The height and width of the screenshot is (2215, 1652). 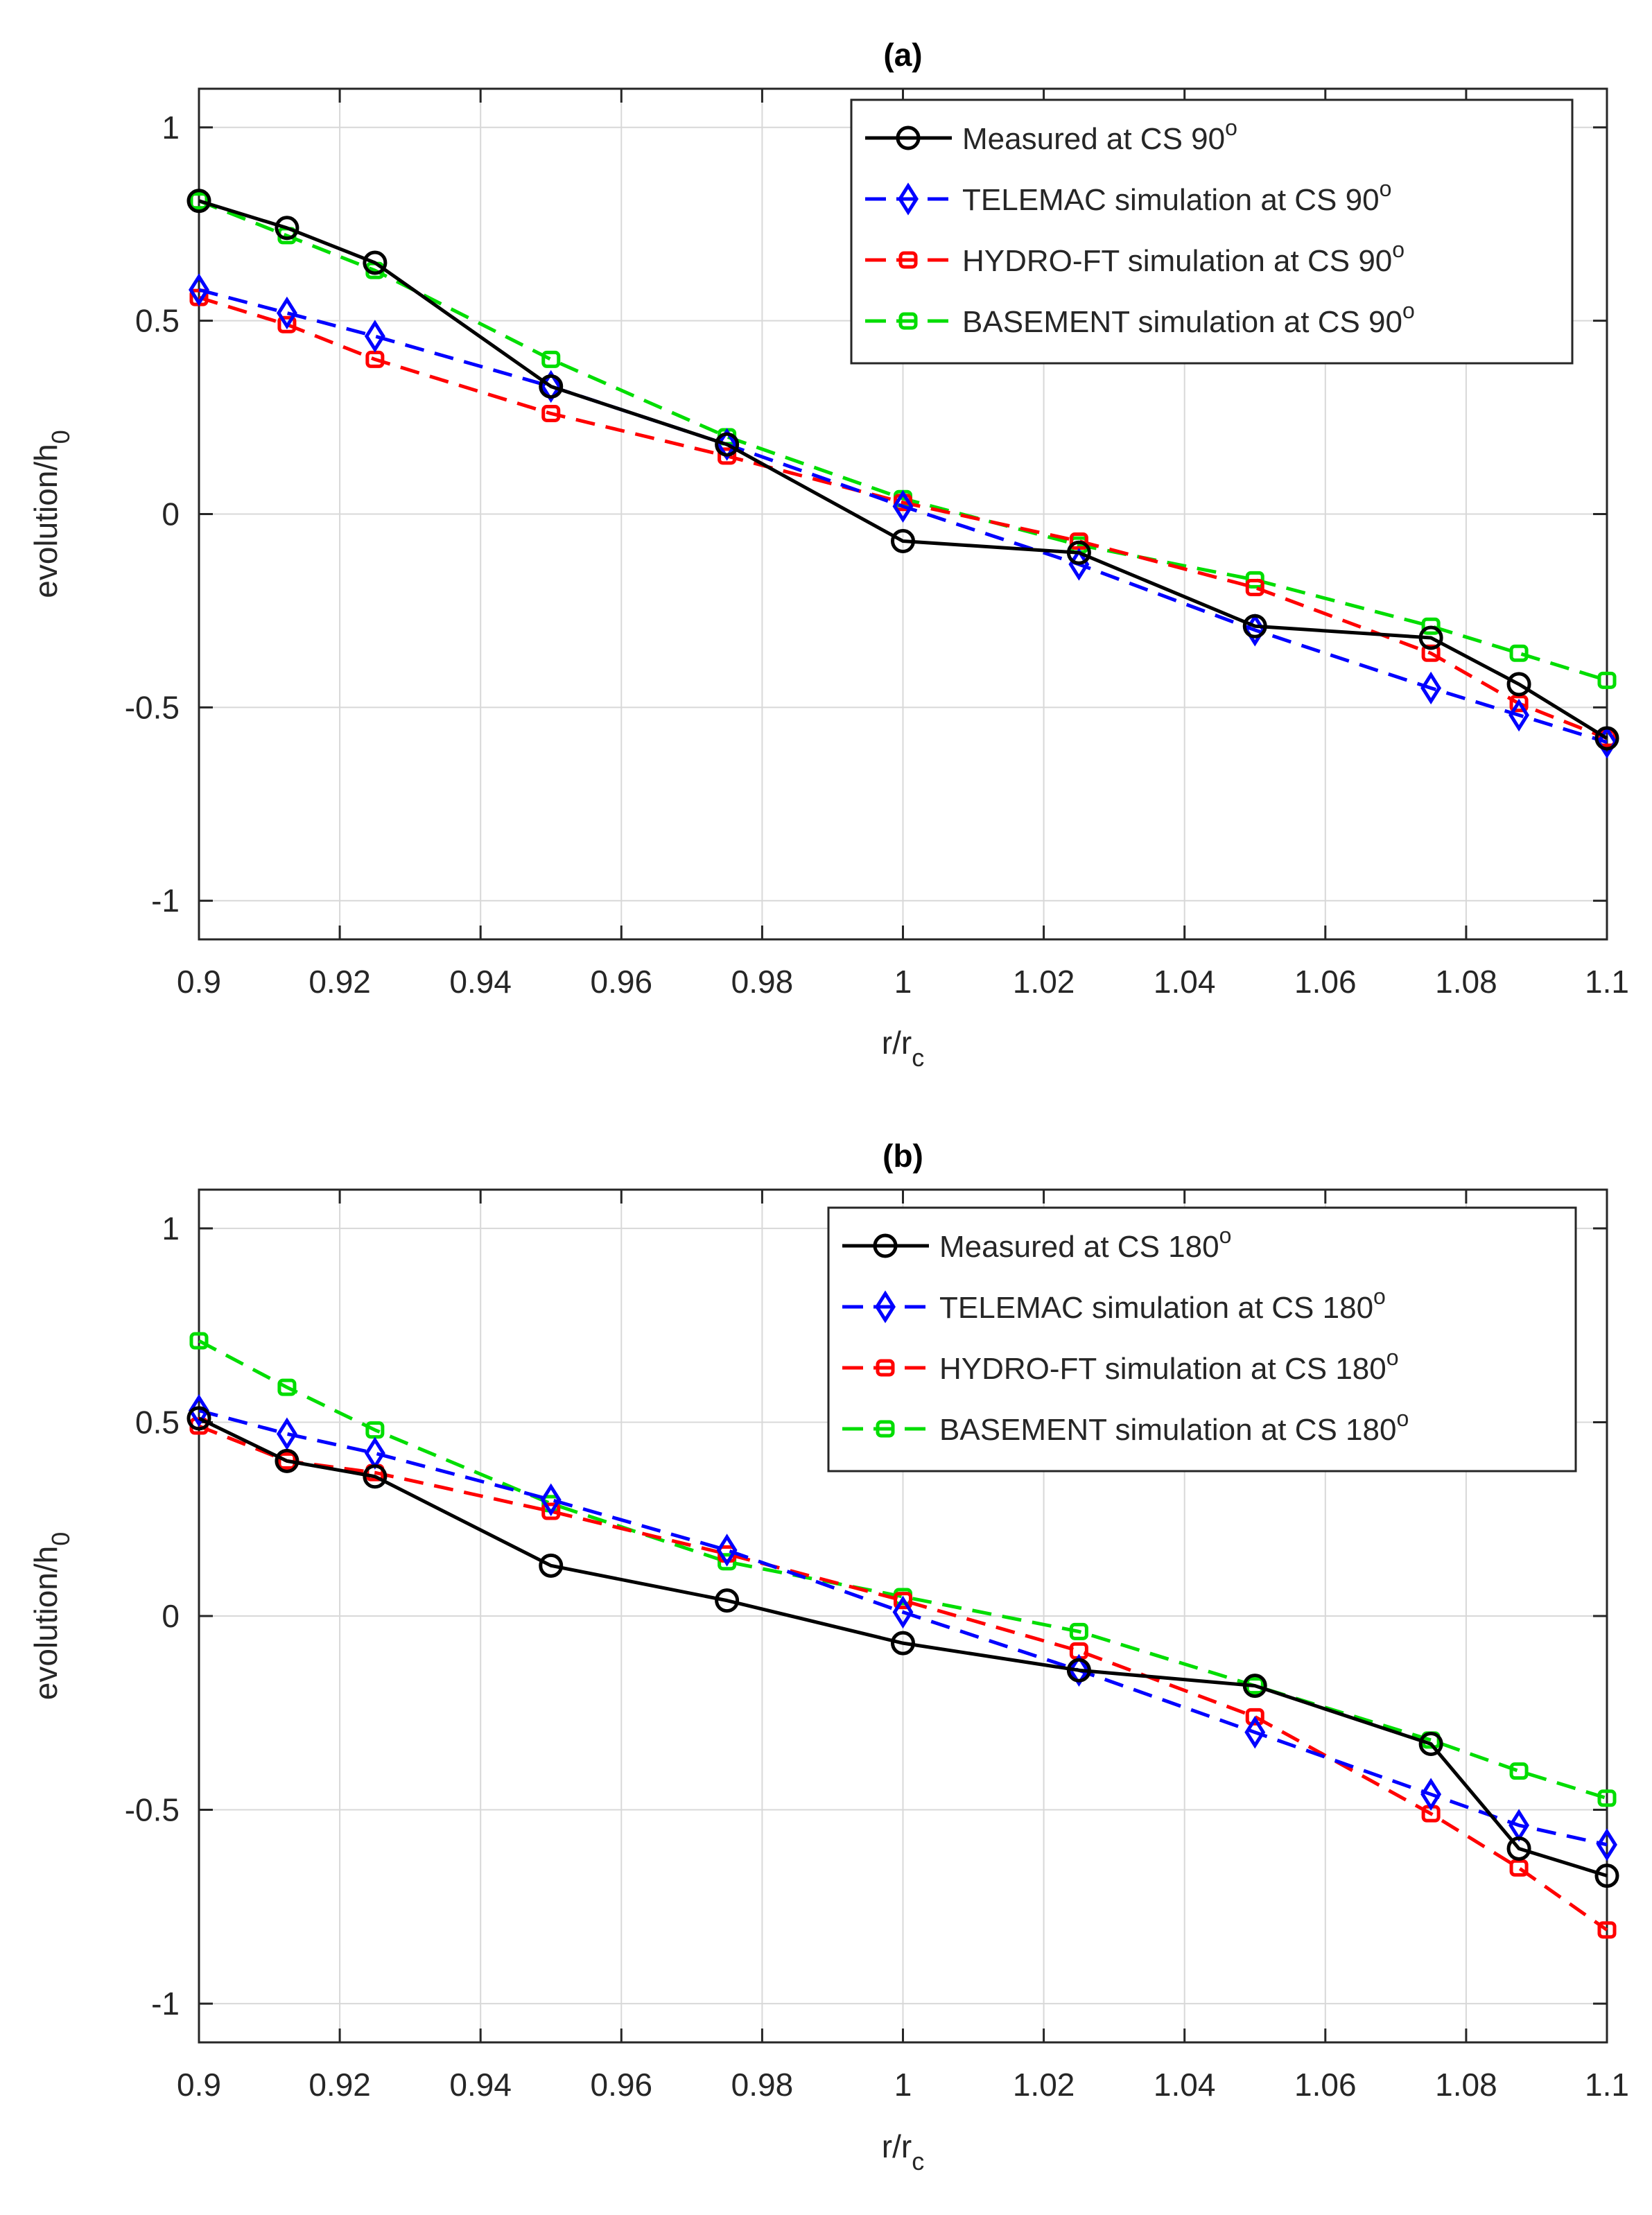 What do you see at coordinates (171, 514) in the screenshot?
I see `y-tick-label: 0` at bounding box center [171, 514].